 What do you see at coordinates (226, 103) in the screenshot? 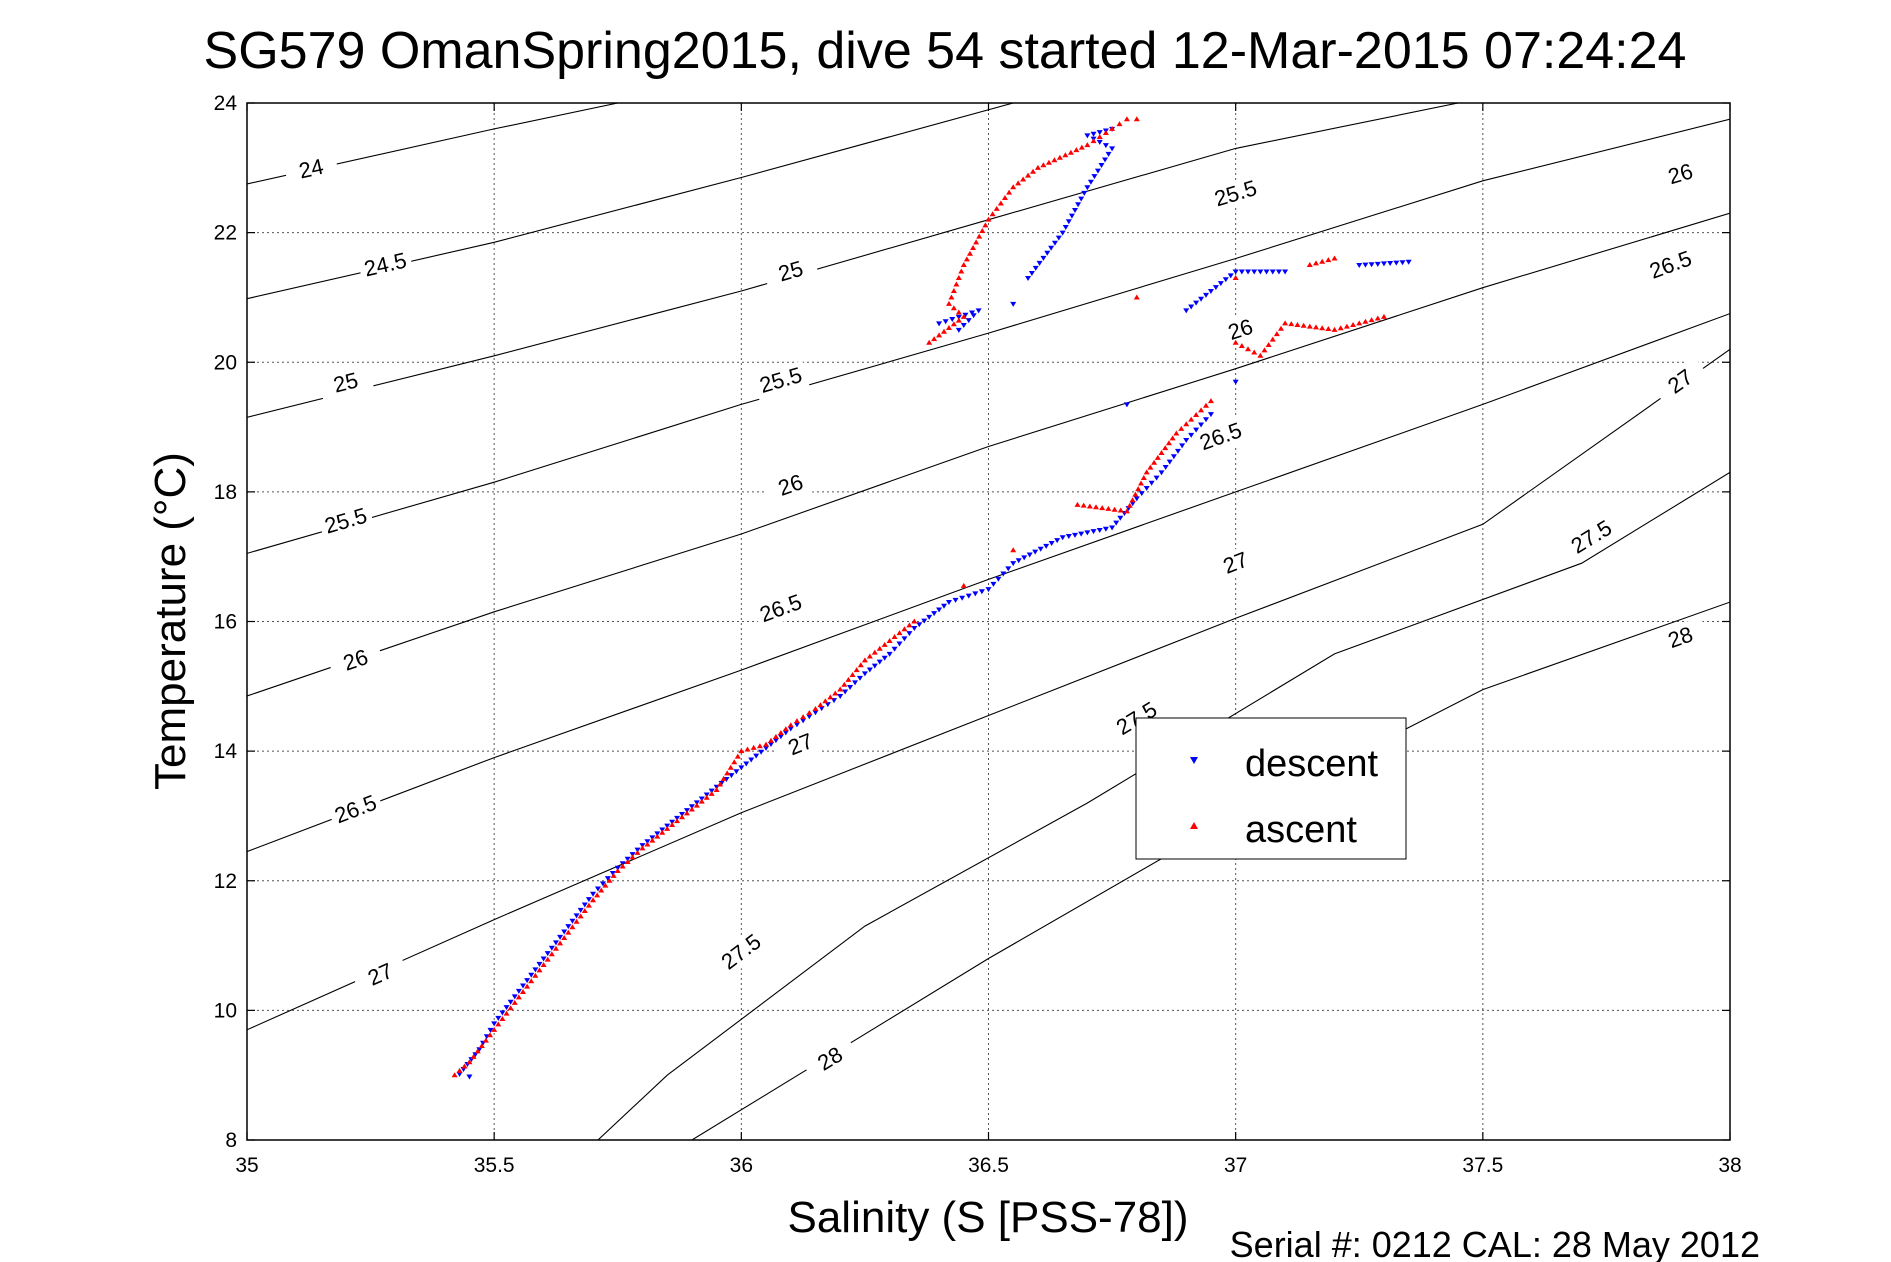
I see `y-tick-label: 24` at bounding box center [226, 103].